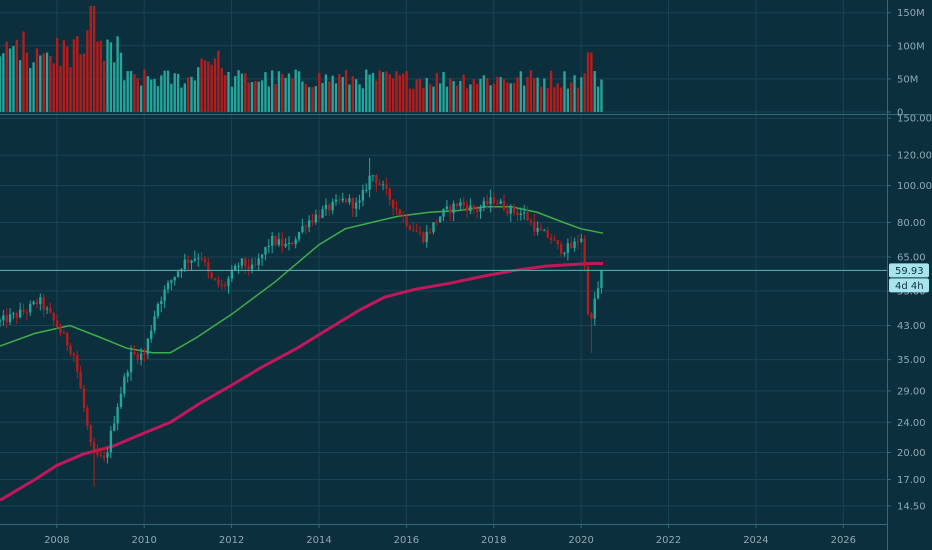  I want to click on volume-pane, so click(301, 59).